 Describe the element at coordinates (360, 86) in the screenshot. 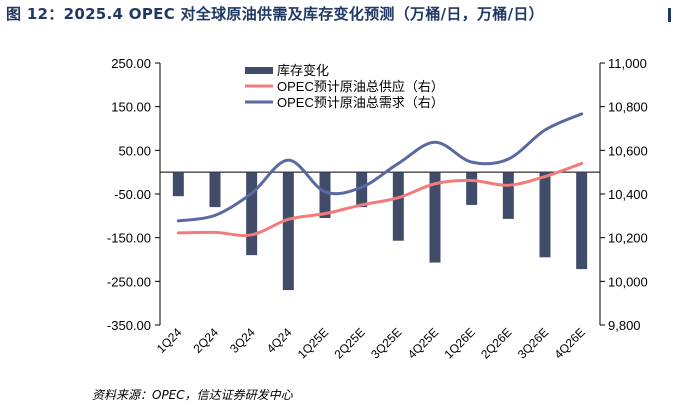

I see `legend-label: OPEC预计原油总供应（右）` at that location.